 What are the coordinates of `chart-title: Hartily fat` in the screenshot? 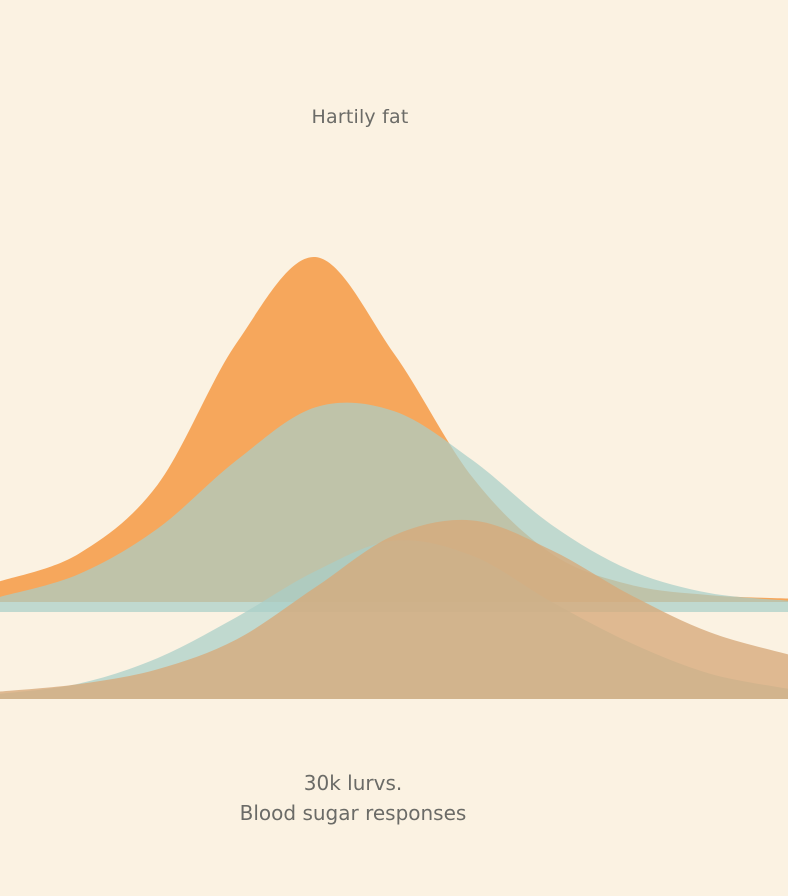 It's located at (360, 117).